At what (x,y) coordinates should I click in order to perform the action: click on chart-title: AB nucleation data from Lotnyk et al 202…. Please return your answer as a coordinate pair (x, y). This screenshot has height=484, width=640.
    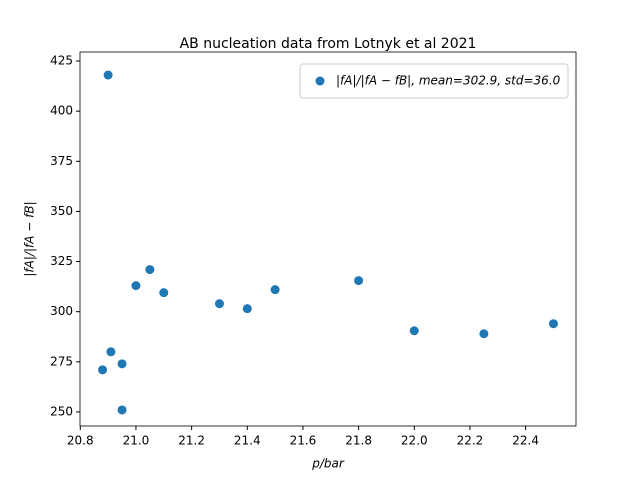
    Looking at the image, I should click on (328, 44).